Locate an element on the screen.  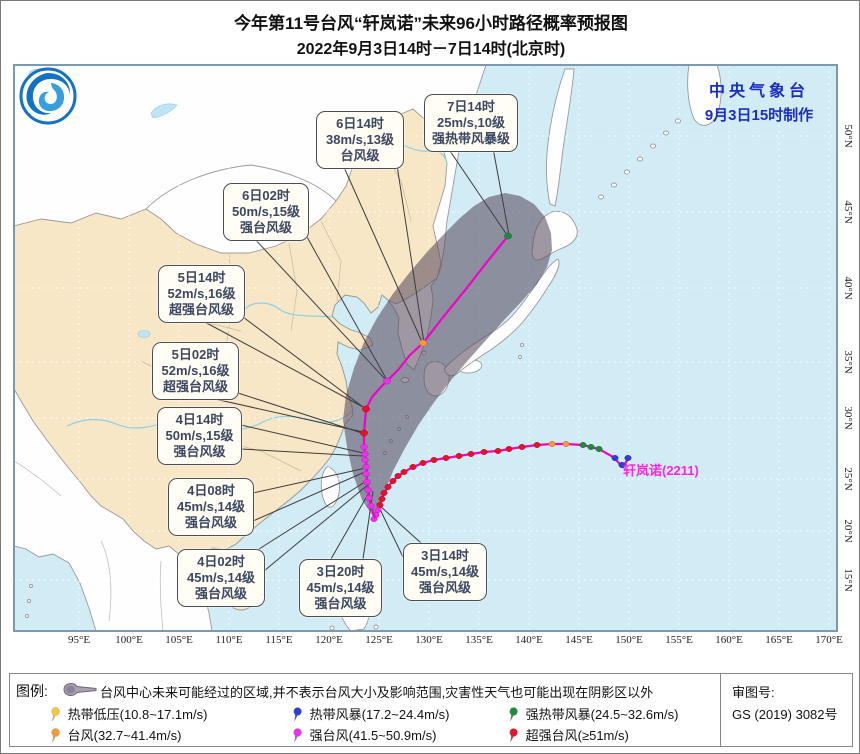
sty-symbol-icon is located at coordinates (297, 735).